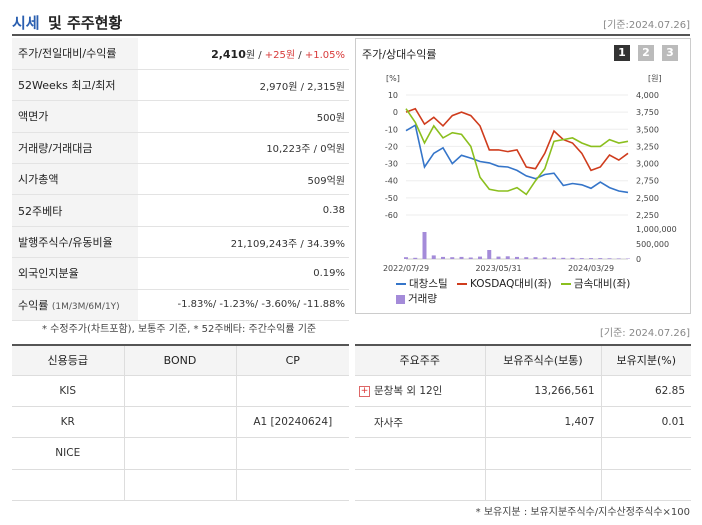  I want to click on right-tick-label: 2,750, so click(647, 181).